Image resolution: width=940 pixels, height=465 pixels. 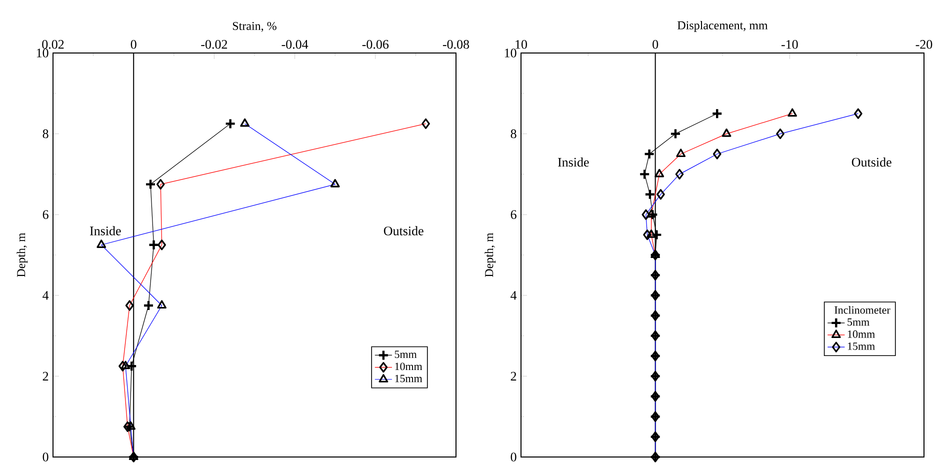 What do you see at coordinates (375, 44) in the screenshot?
I see `x-tick-label: -0.06` at bounding box center [375, 44].